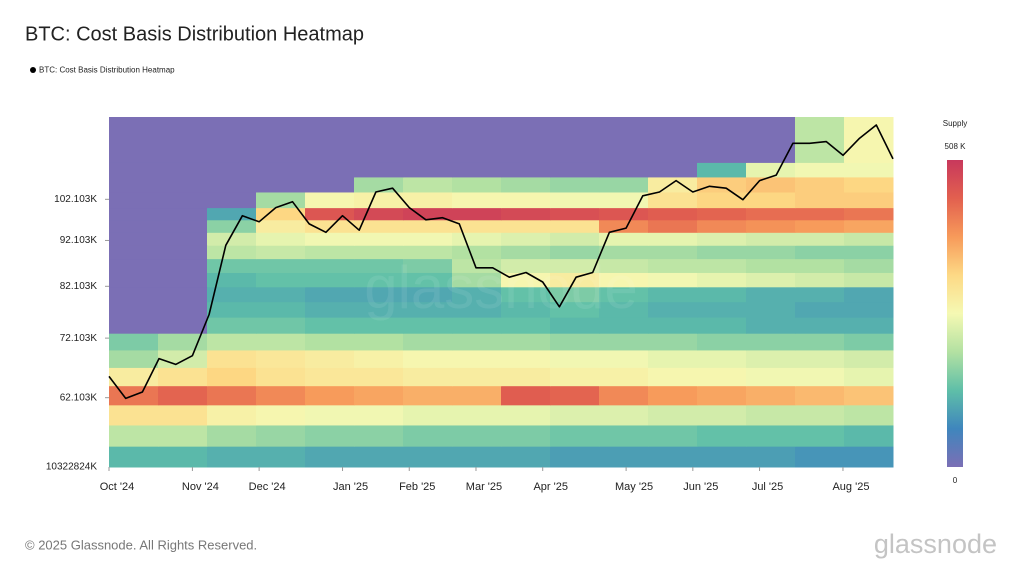 The image size is (1024, 576). I want to click on x-tick-label: May '25, so click(634, 487).